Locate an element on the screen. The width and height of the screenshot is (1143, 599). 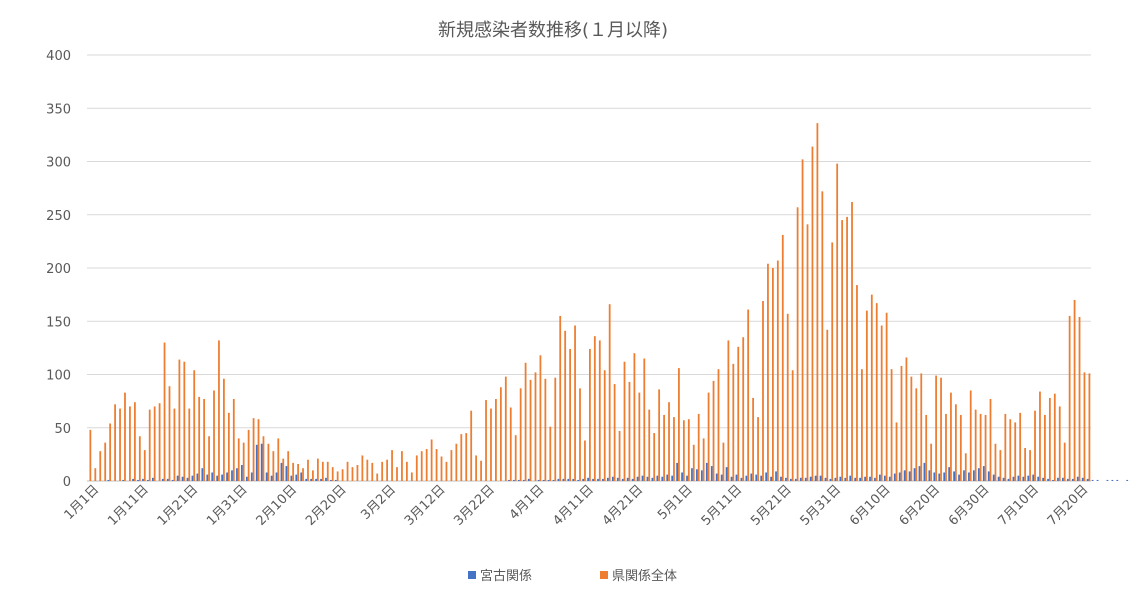
y-tick-label: 400 is located at coordinates (58, 56).